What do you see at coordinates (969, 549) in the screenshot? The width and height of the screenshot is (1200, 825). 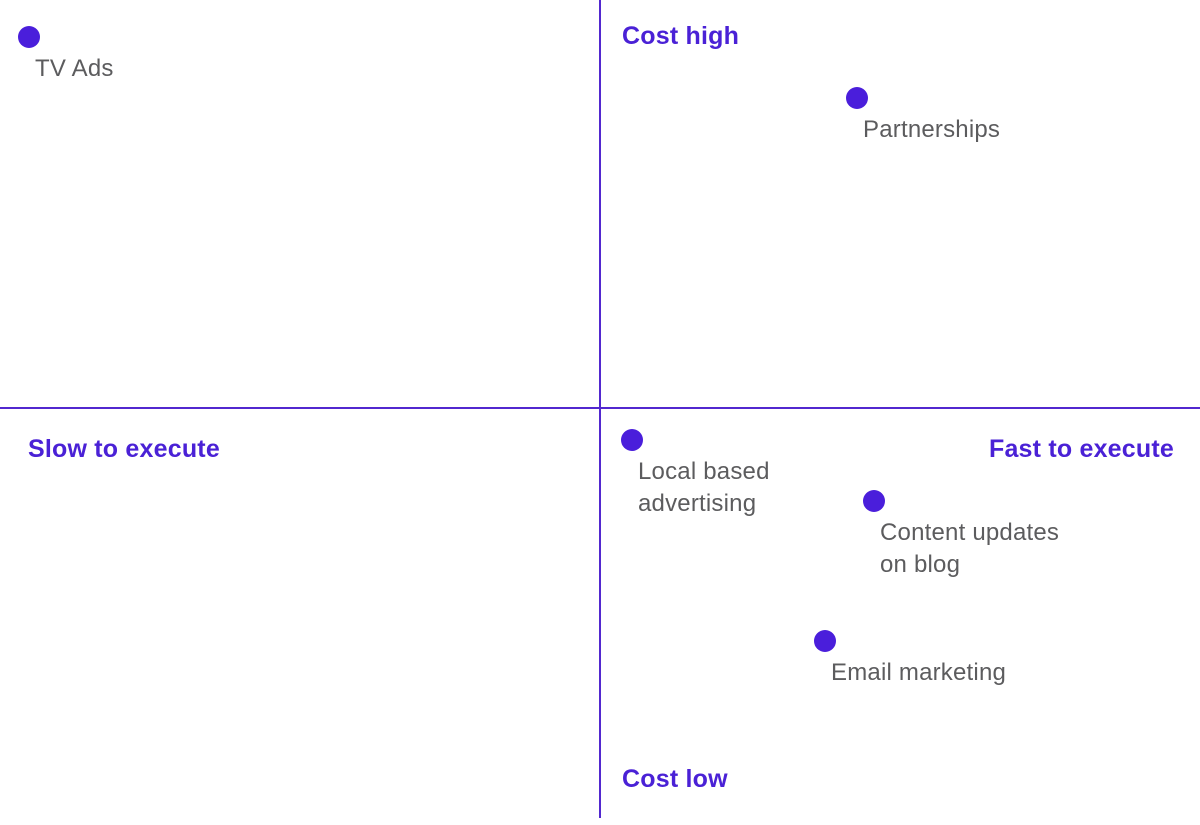 I see `item-label: Content updates on blog` at bounding box center [969, 549].